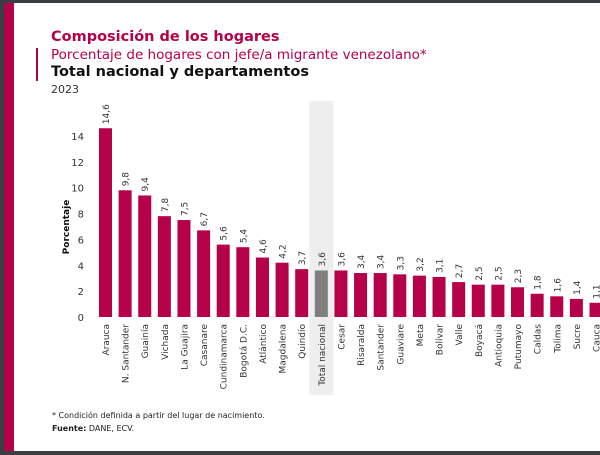 The width and height of the screenshot is (600, 455). I want to click on x-tick-label: Atlántico, so click(264, 344).